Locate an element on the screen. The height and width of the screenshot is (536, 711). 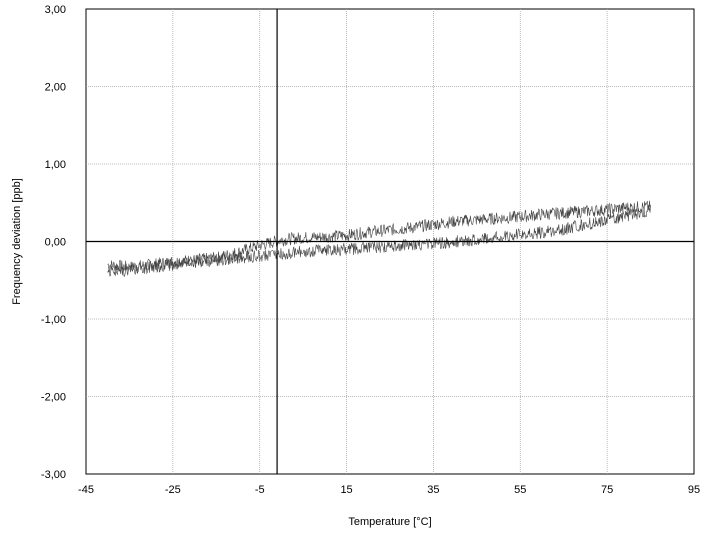
x-axis-title: Temperature [°C] is located at coordinates (389, 522).